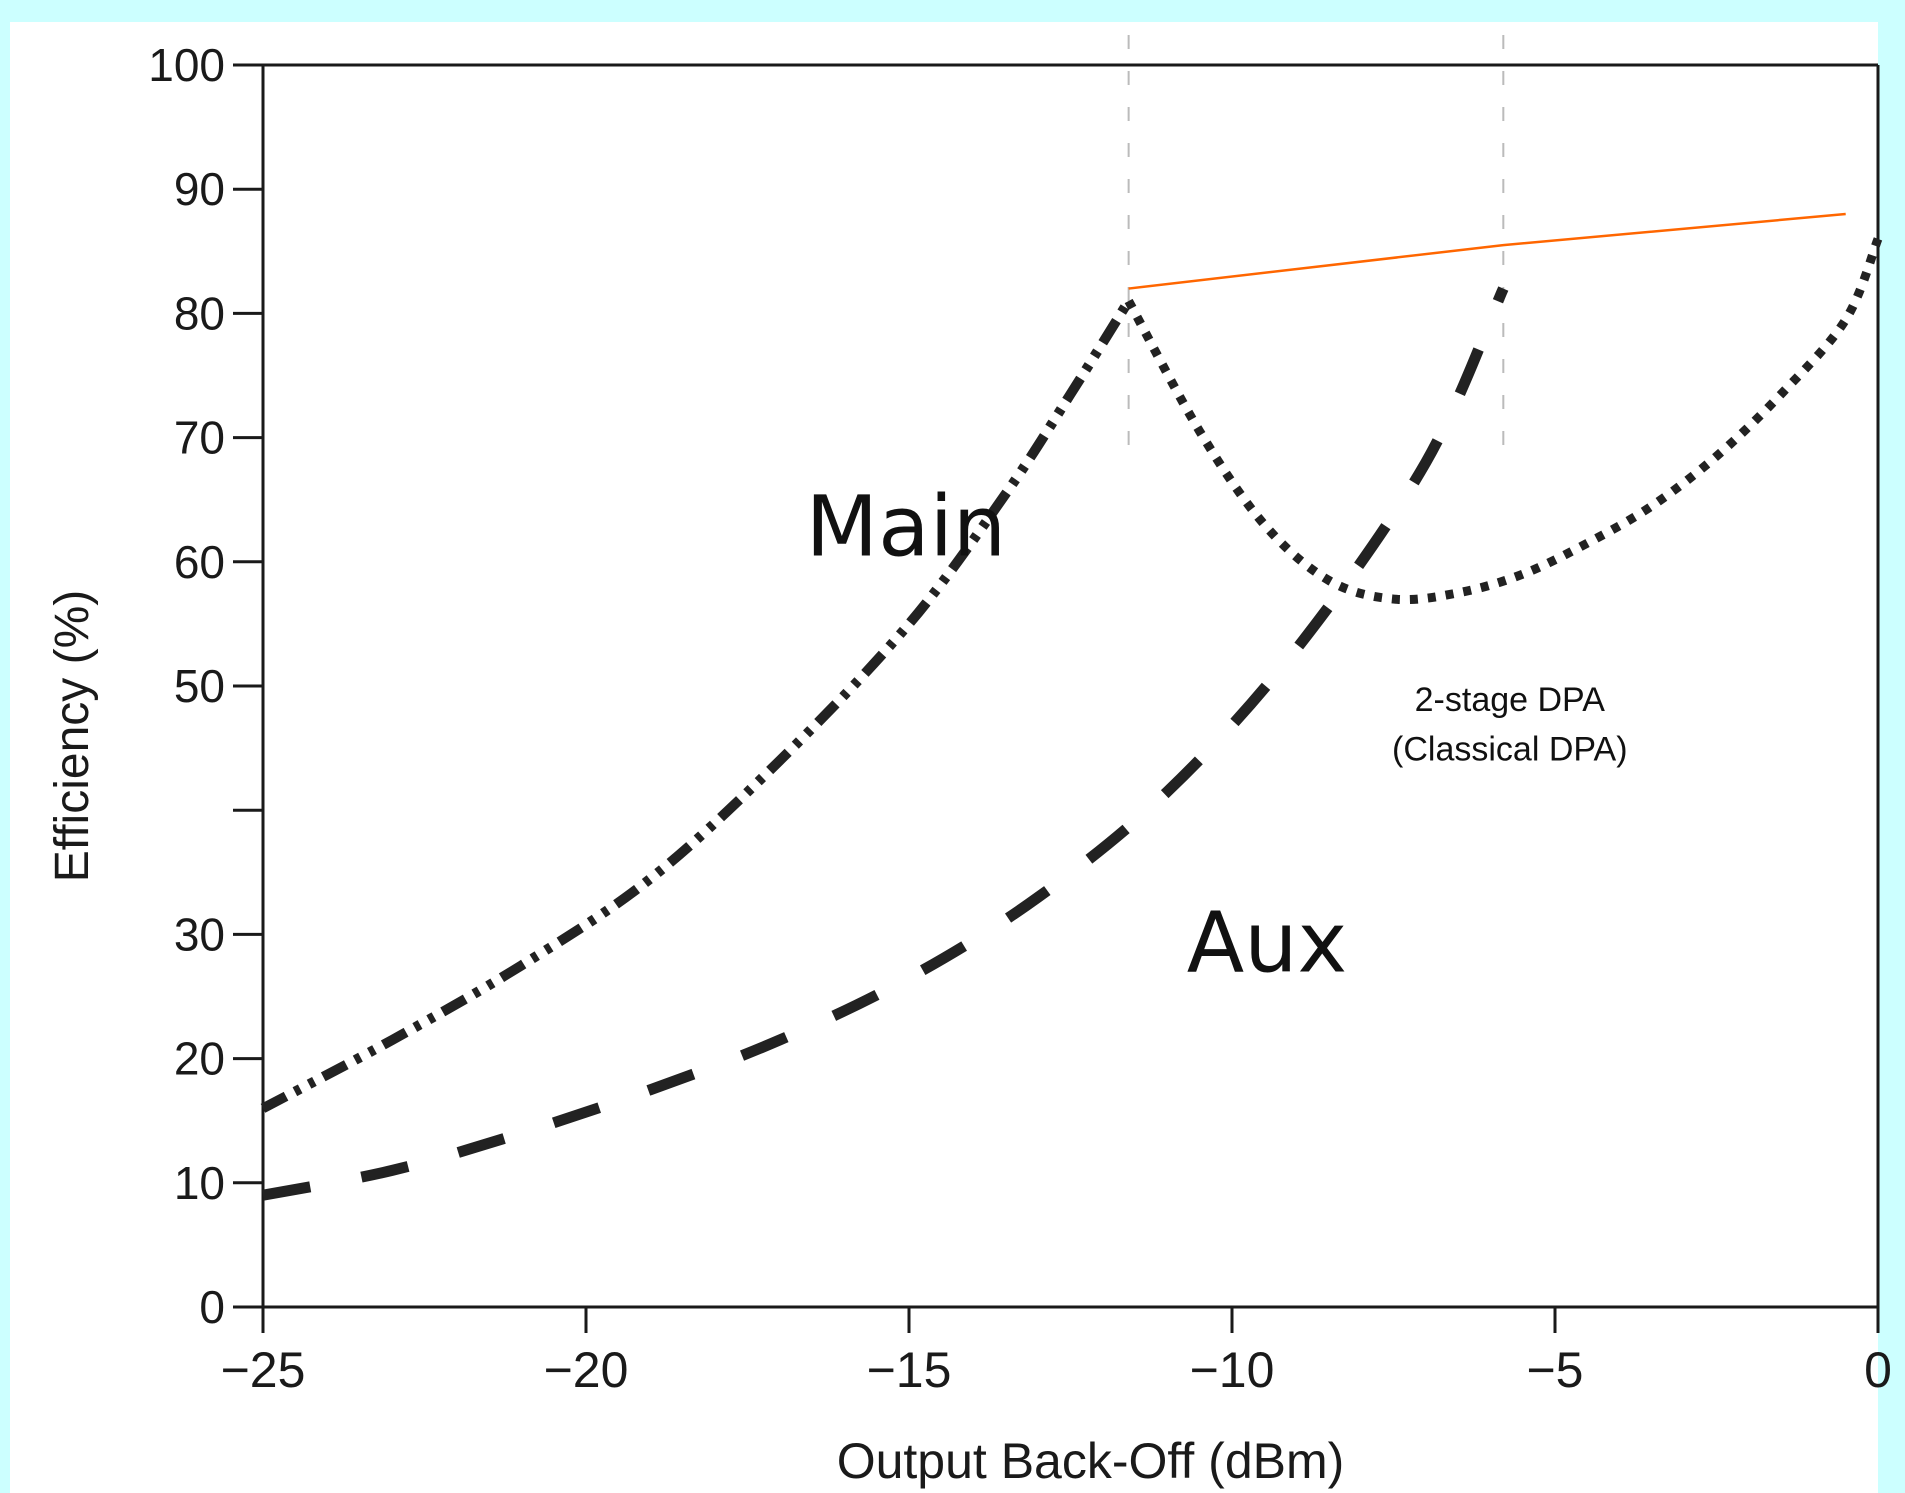 The image size is (1905, 1493). What do you see at coordinates (72, 736) in the screenshot?
I see `y-axis-title: Efficiency (%)` at bounding box center [72, 736].